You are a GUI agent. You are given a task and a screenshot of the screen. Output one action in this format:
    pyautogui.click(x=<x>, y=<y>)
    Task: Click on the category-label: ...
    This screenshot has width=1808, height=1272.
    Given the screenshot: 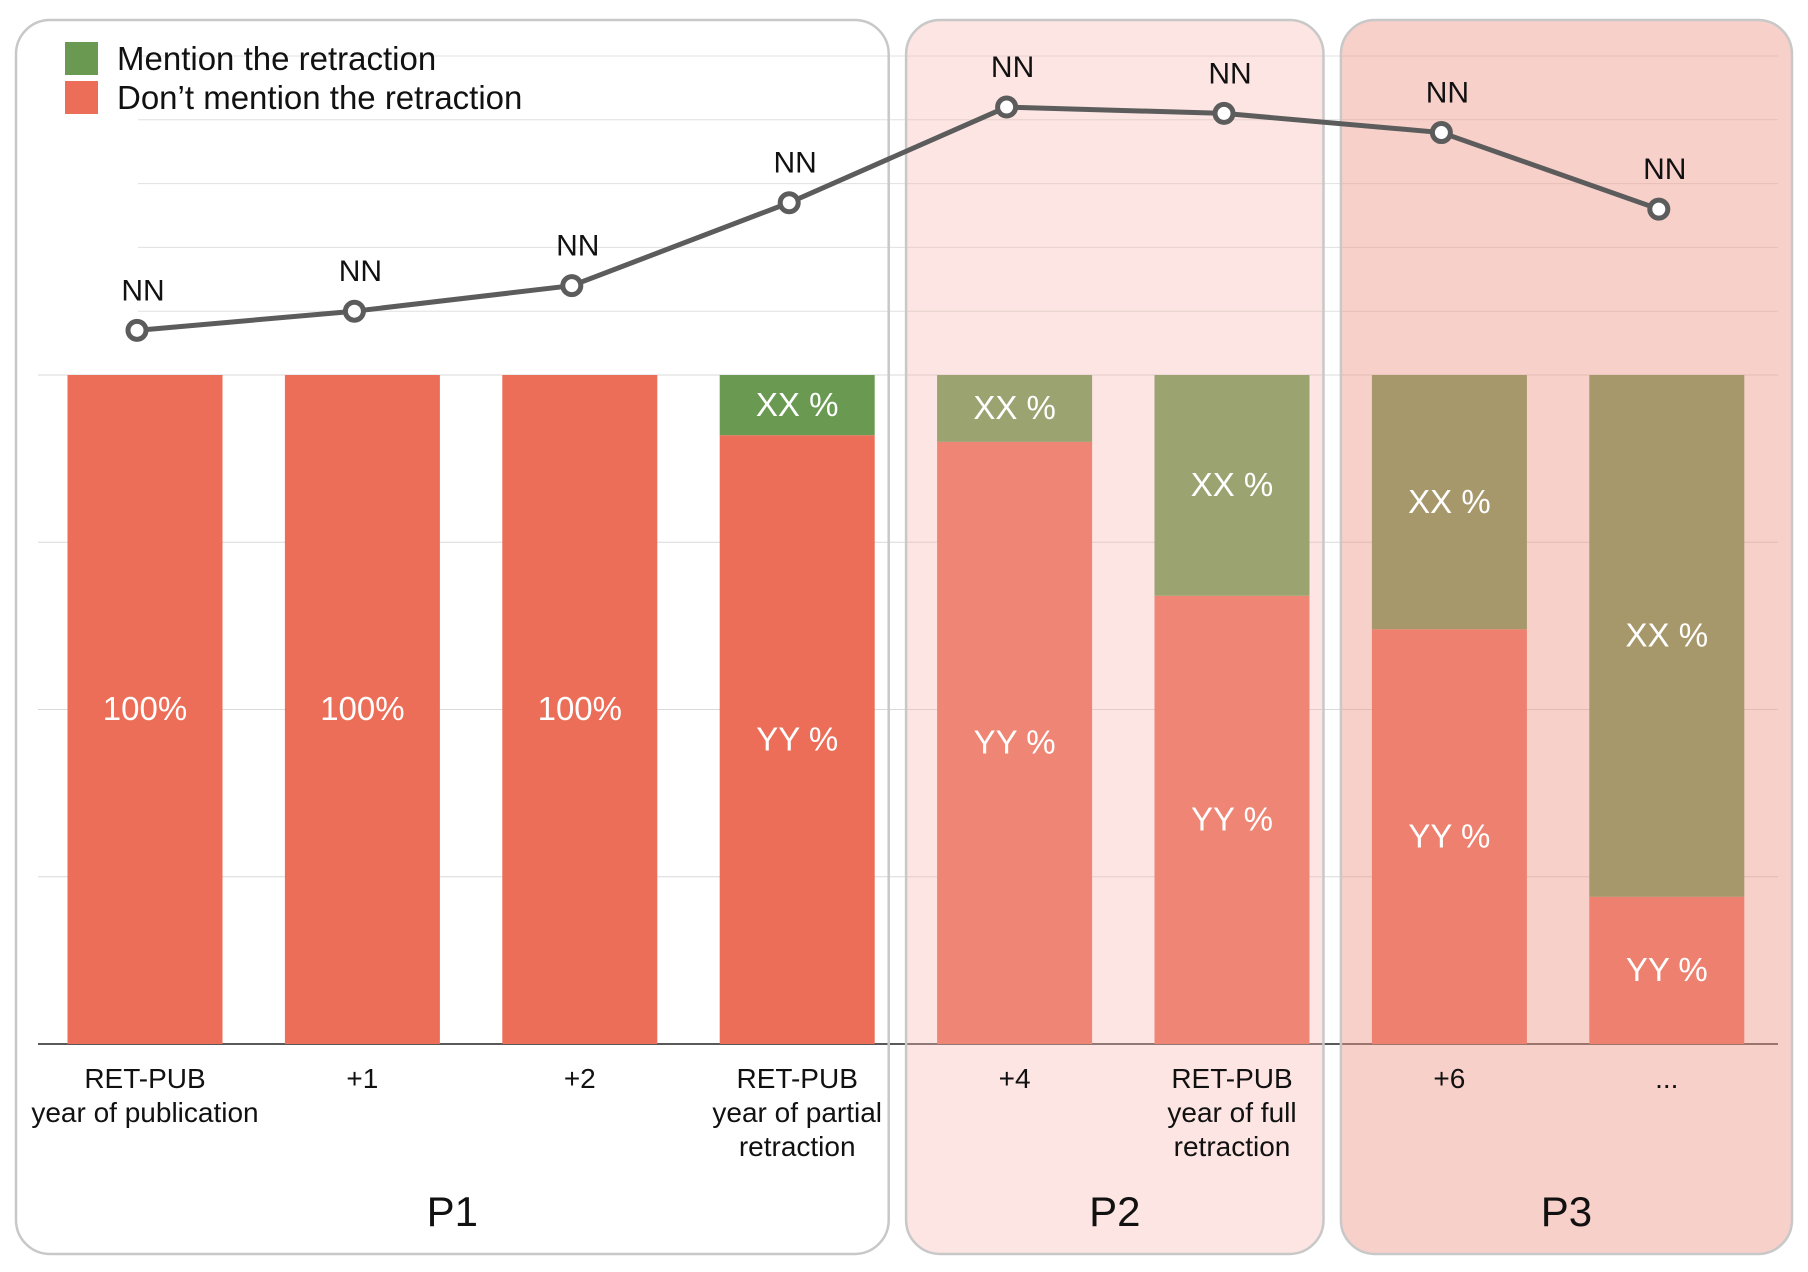 What is the action you would take?
    pyautogui.click(x=1666, y=1078)
    